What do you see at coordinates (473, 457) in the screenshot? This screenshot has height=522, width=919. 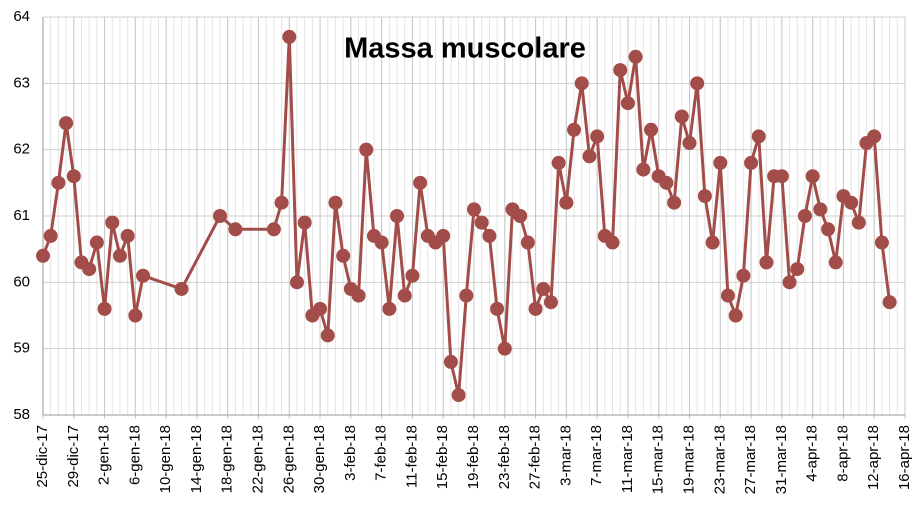 I see `x-tick-label: 19-feb-18` at bounding box center [473, 457].